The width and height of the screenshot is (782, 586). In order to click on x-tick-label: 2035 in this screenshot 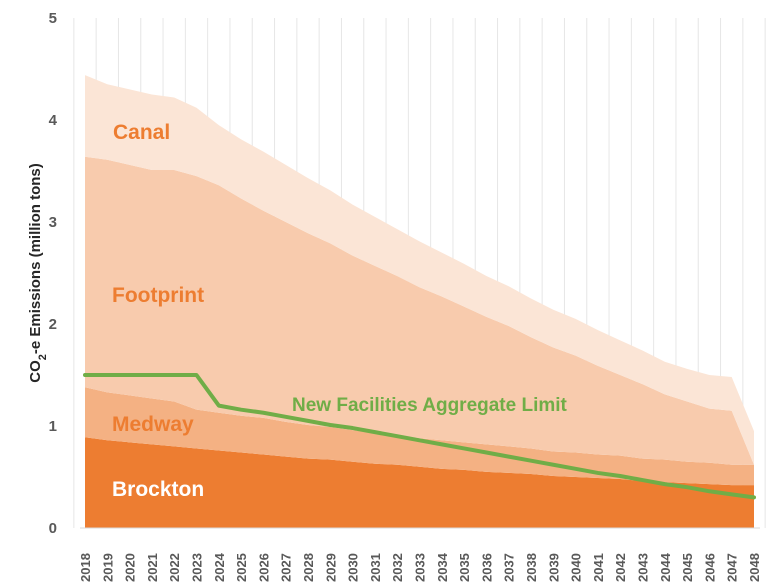, I will do `click(464, 567)`.